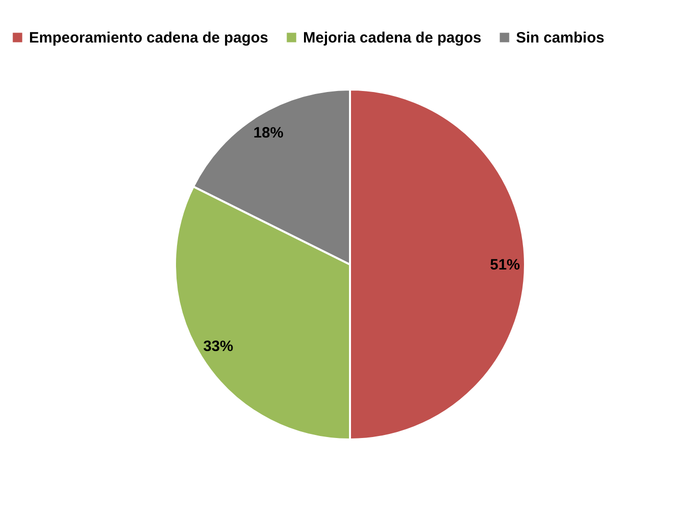  What do you see at coordinates (560, 38) in the screenshot?
I see `legend-label: Sin cambios` at bounding box center [560, 38].